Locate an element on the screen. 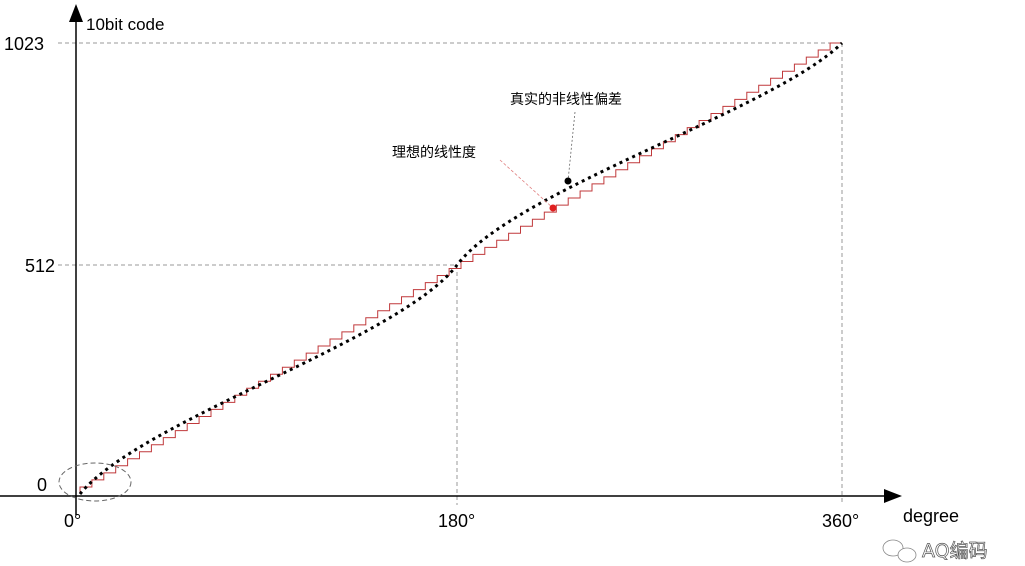  y-axis-label: 10bit code is located at coordinates (125, 24).